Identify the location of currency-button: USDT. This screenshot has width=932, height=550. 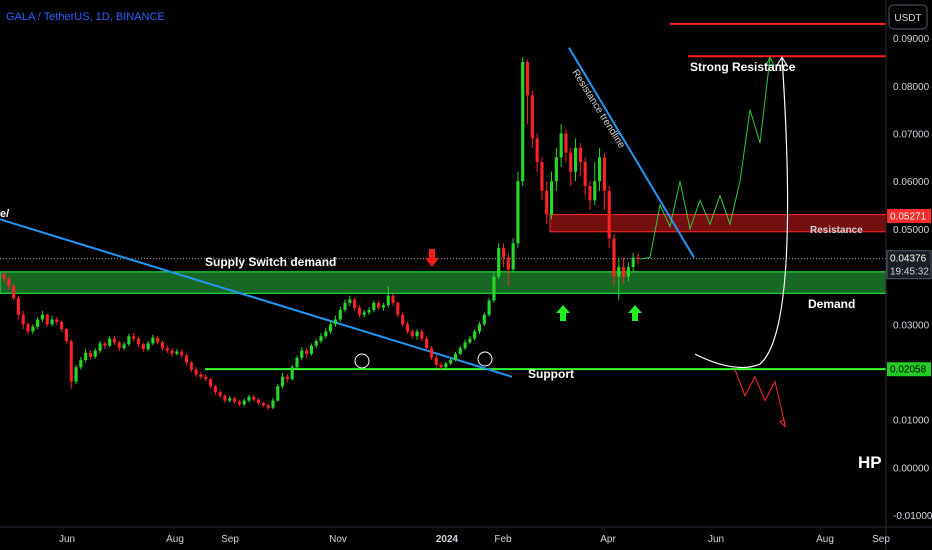
(908, 17).